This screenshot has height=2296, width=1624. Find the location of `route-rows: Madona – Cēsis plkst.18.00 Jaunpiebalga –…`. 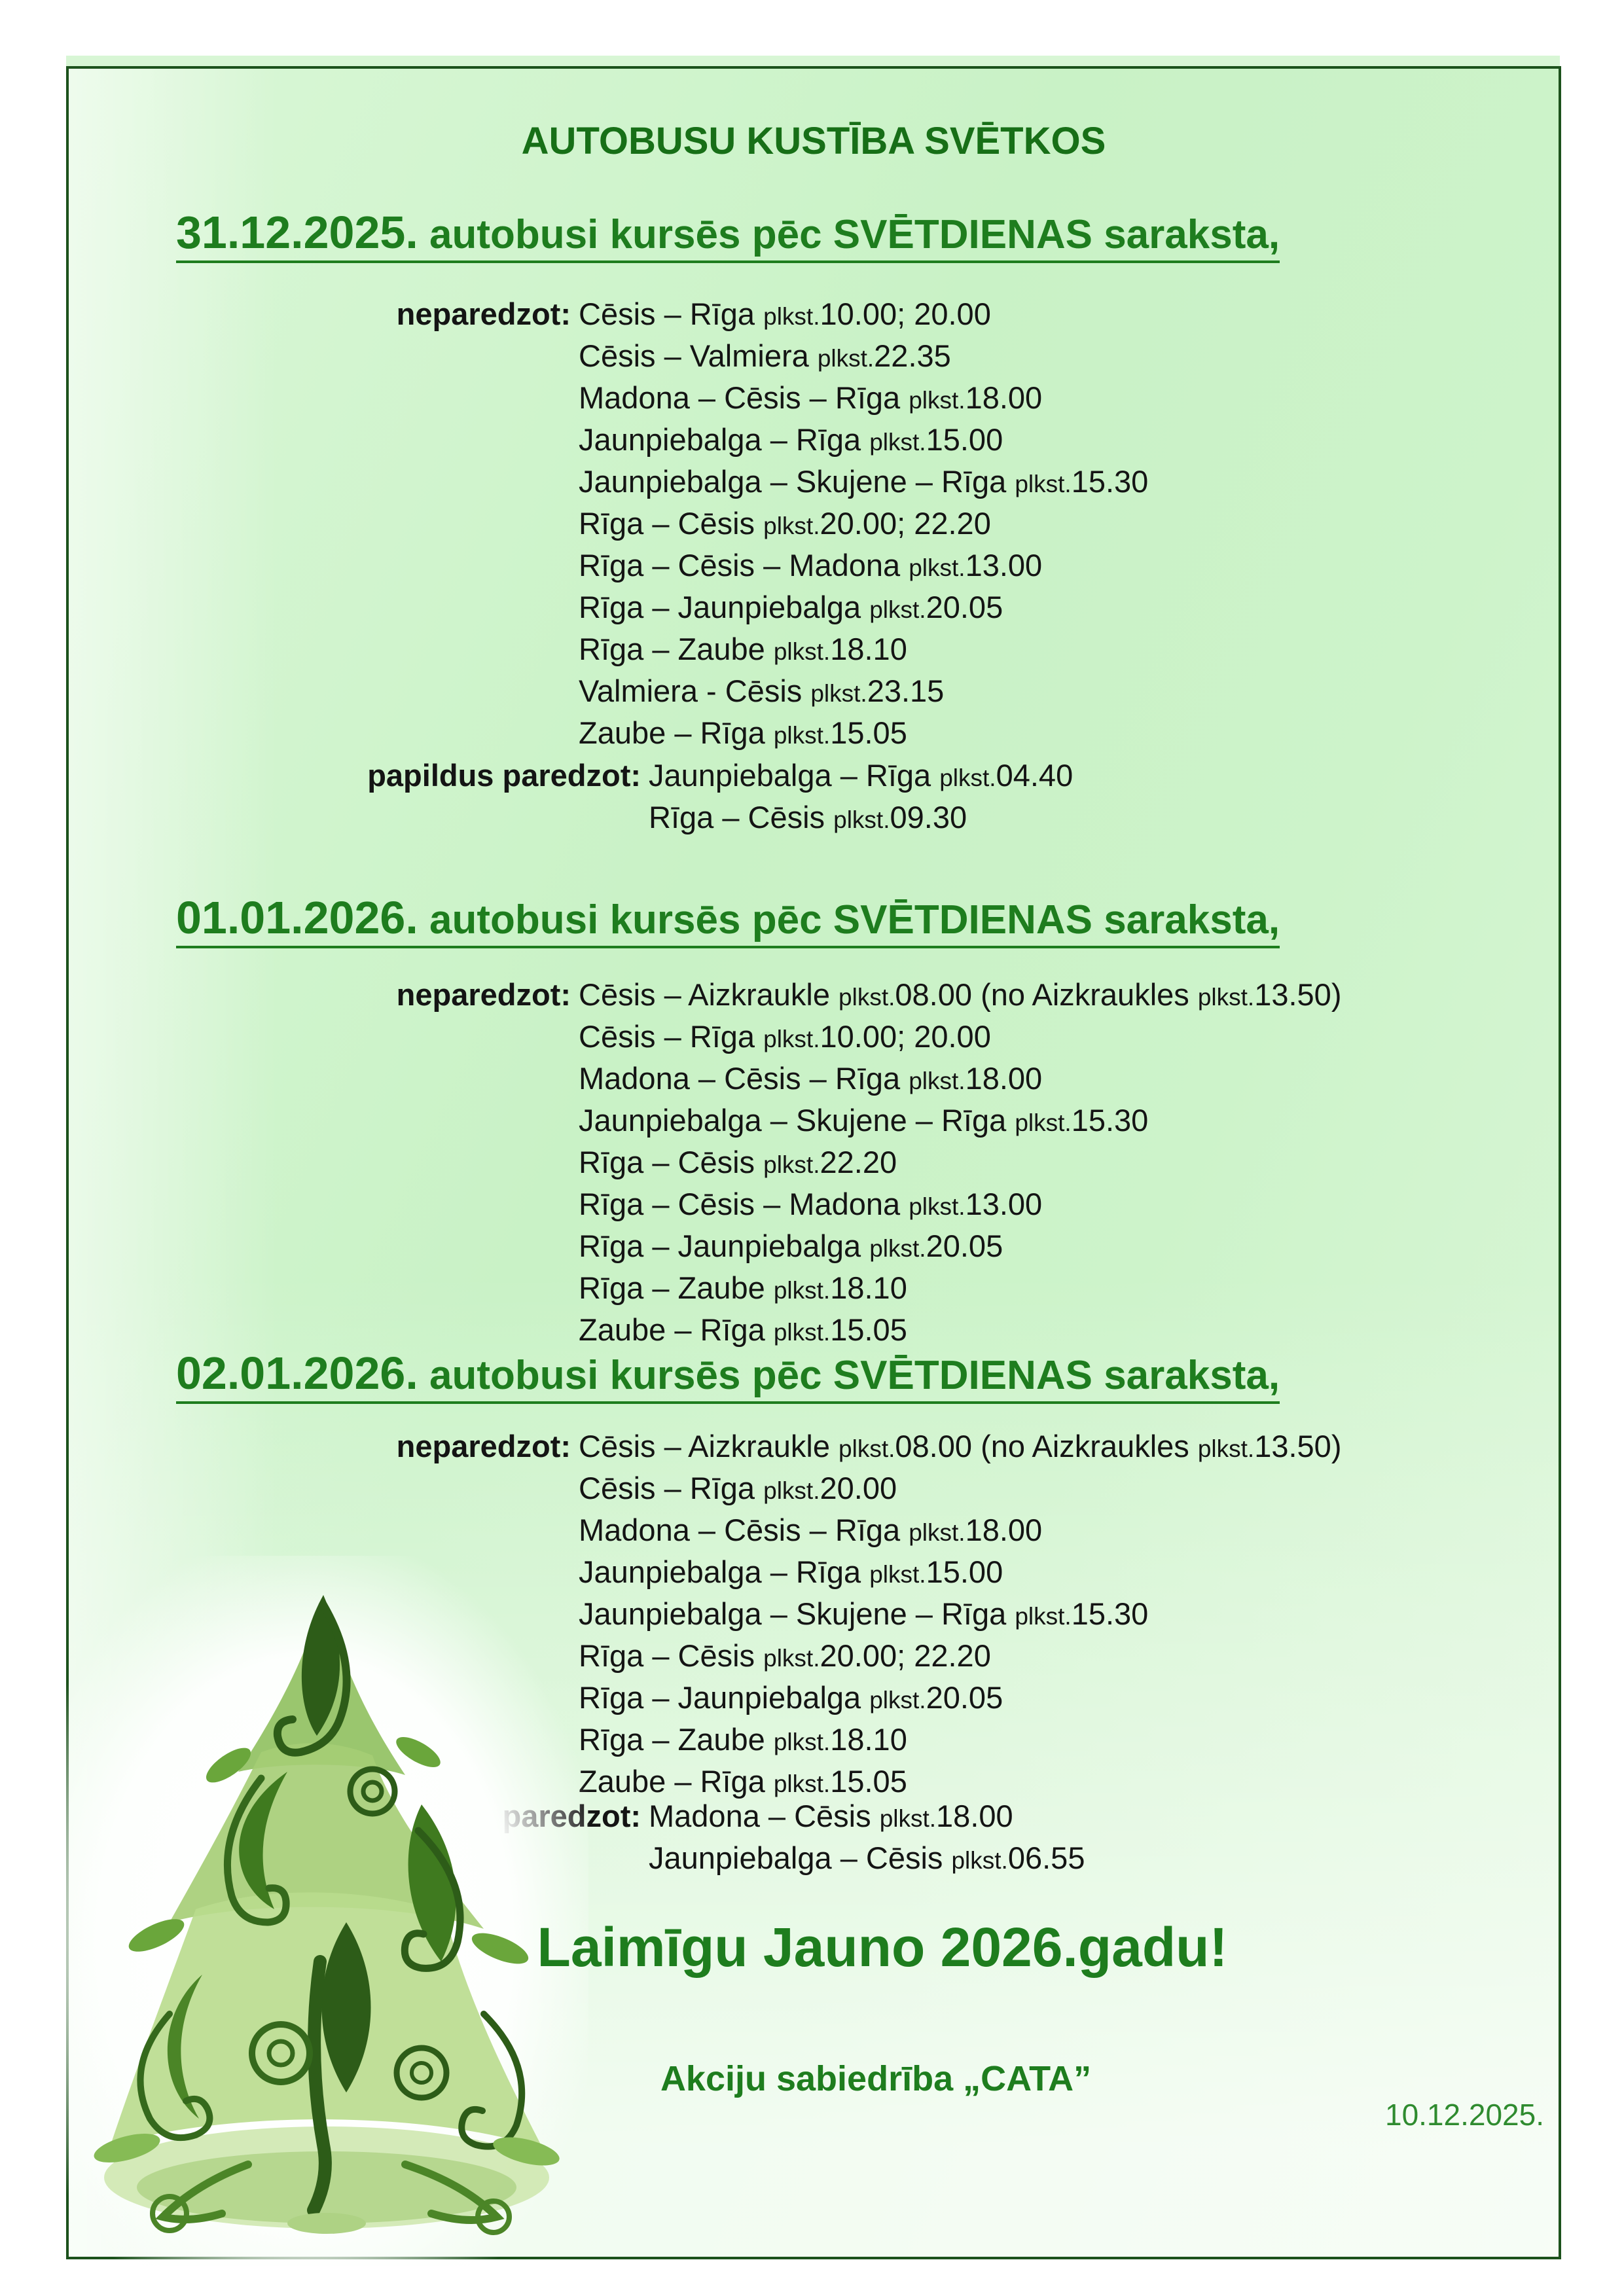

route-rows: Madona – Cēsis plkst.18.00 Jaunpiebalga –… is located at coordinates (1104, 1838).